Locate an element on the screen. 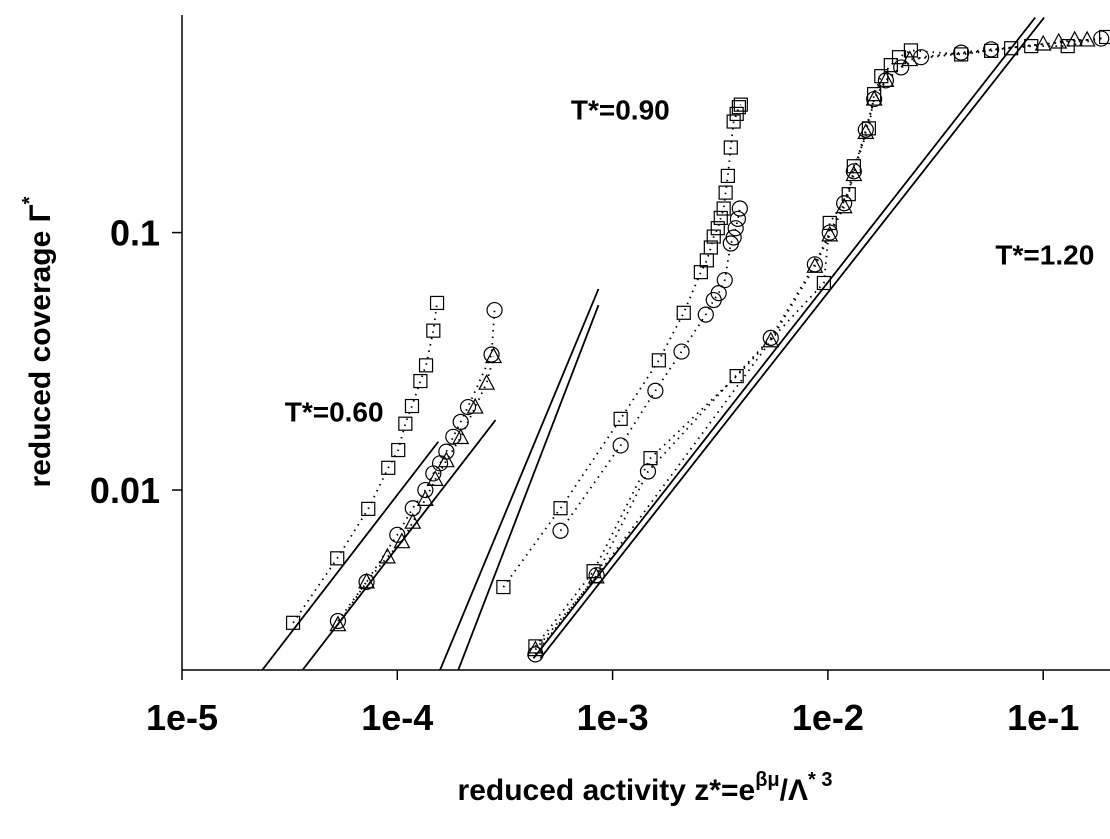 The height and width of the screenshot is (839, 1110). x-tick-label: 1e-3 is located at coordinates (613, 717).